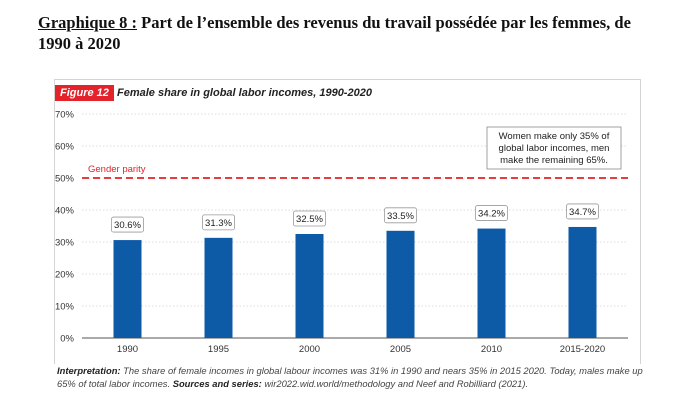 The height and width of the screenshot is (405, 684). What do you see at coordinates (89, 370) in the screenshot?
I see `interpretation-label: Interpretation:` at bounding box center [89, 370].